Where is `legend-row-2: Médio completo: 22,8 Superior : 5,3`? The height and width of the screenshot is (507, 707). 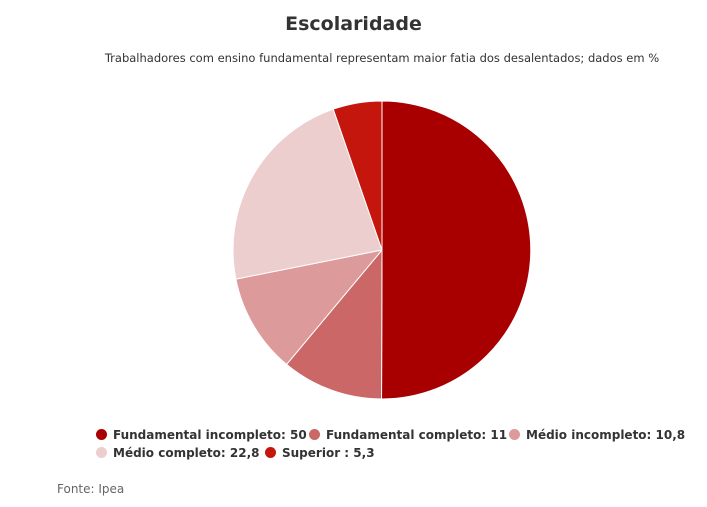 legend-row-2: Médio completo: 22,8 Superior : 5,3 is located at coordinates (396, 454).